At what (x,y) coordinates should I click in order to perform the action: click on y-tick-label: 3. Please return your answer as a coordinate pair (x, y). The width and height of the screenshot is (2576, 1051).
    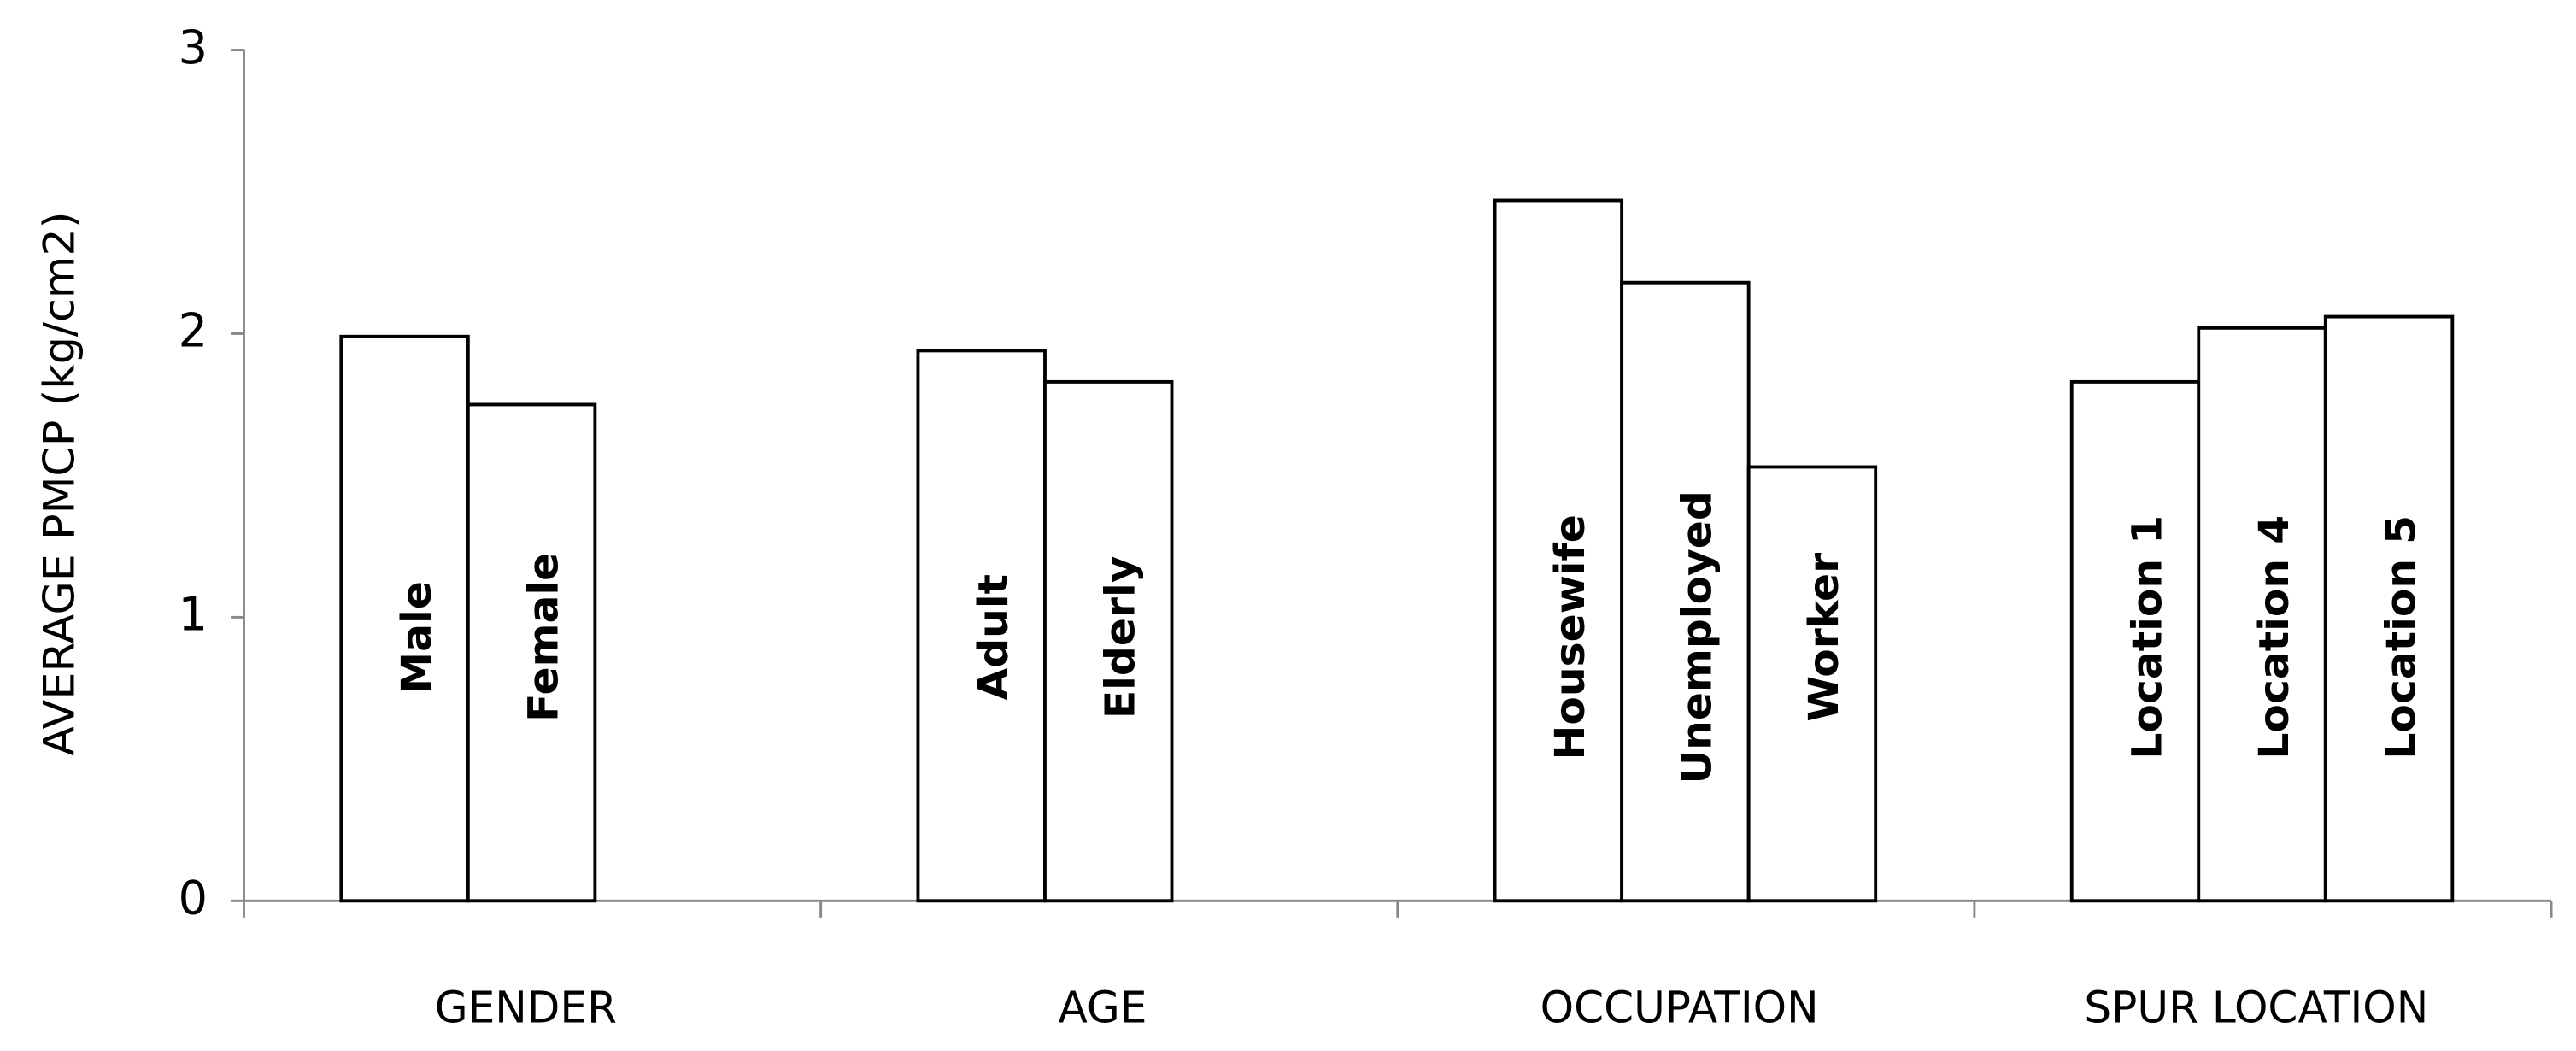
    Looking at the image, I should click on (193, 48).